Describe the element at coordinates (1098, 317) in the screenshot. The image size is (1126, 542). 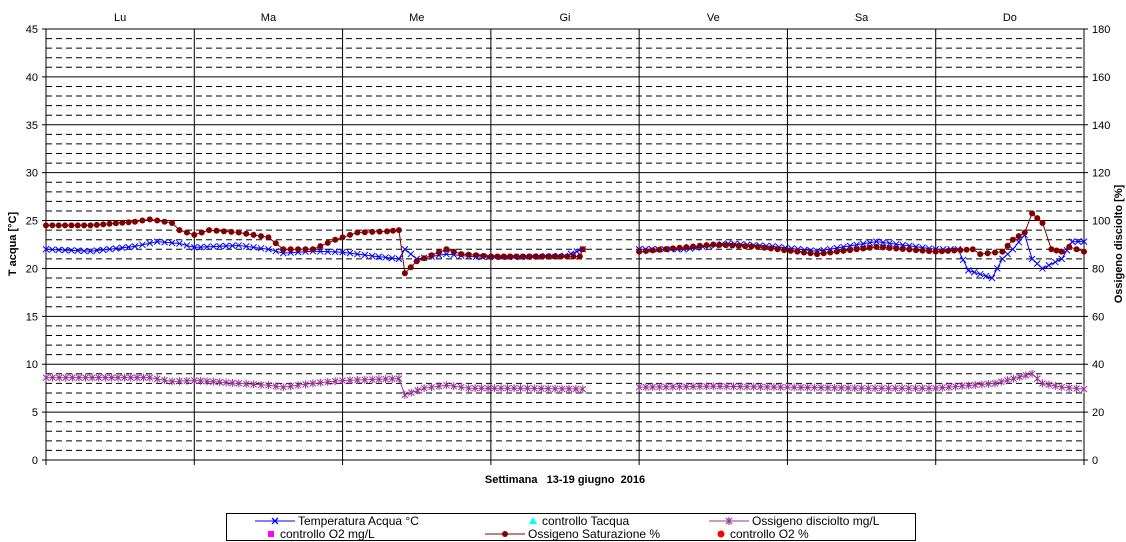
I see `y2-tick-label: 60` at that location.